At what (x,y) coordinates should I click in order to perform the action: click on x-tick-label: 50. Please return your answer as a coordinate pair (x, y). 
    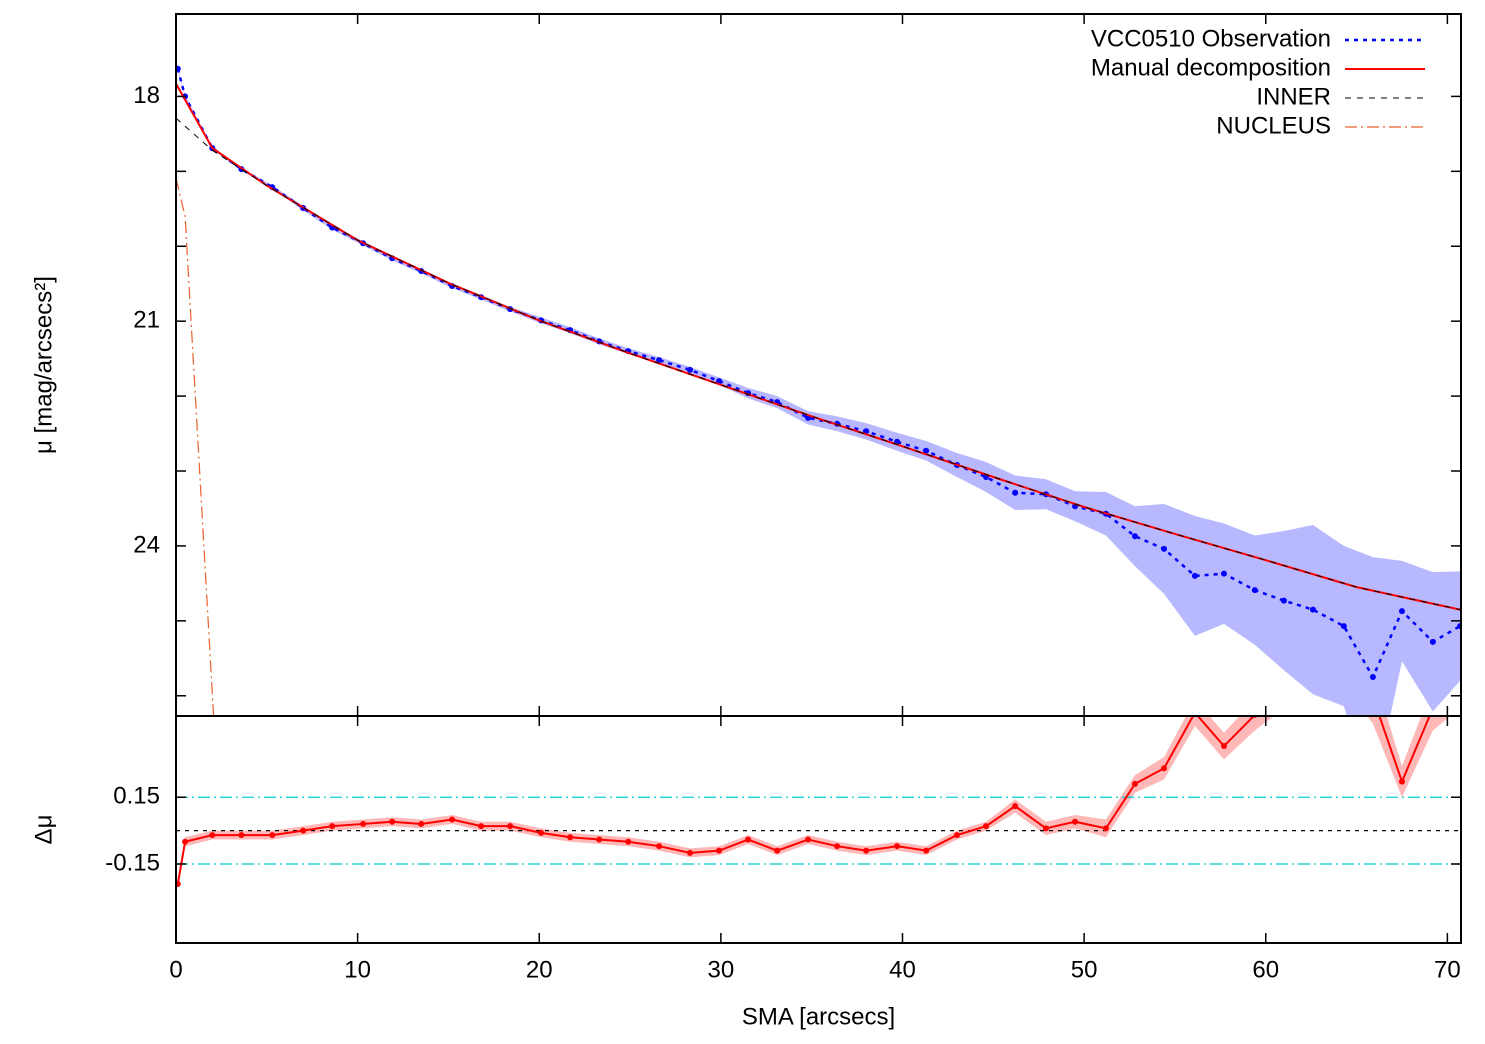
    Looking at the image, I should click on (1084, 969).